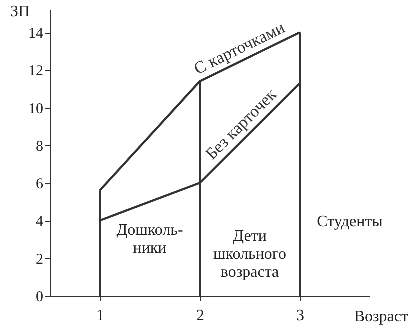 Image resolution: width=412 pixels, height=329 pixels. I want to click on y-axis-title: ЗП, so click(20, 12).